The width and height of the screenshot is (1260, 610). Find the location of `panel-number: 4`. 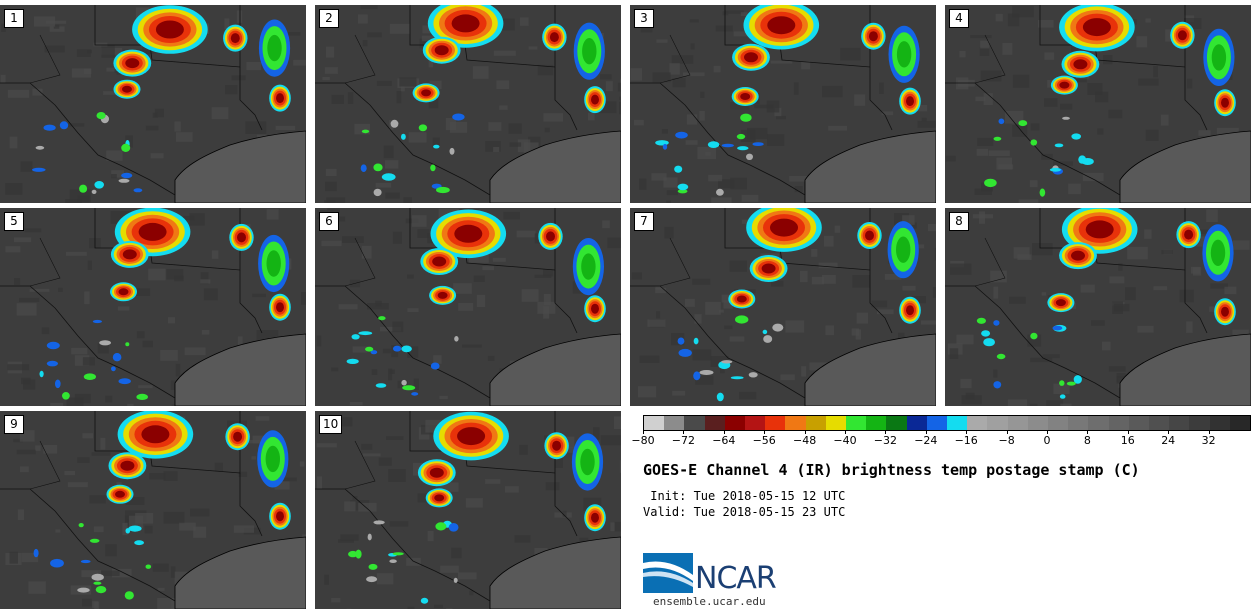

panel-number: 4 is located at coordinates (959, 18).